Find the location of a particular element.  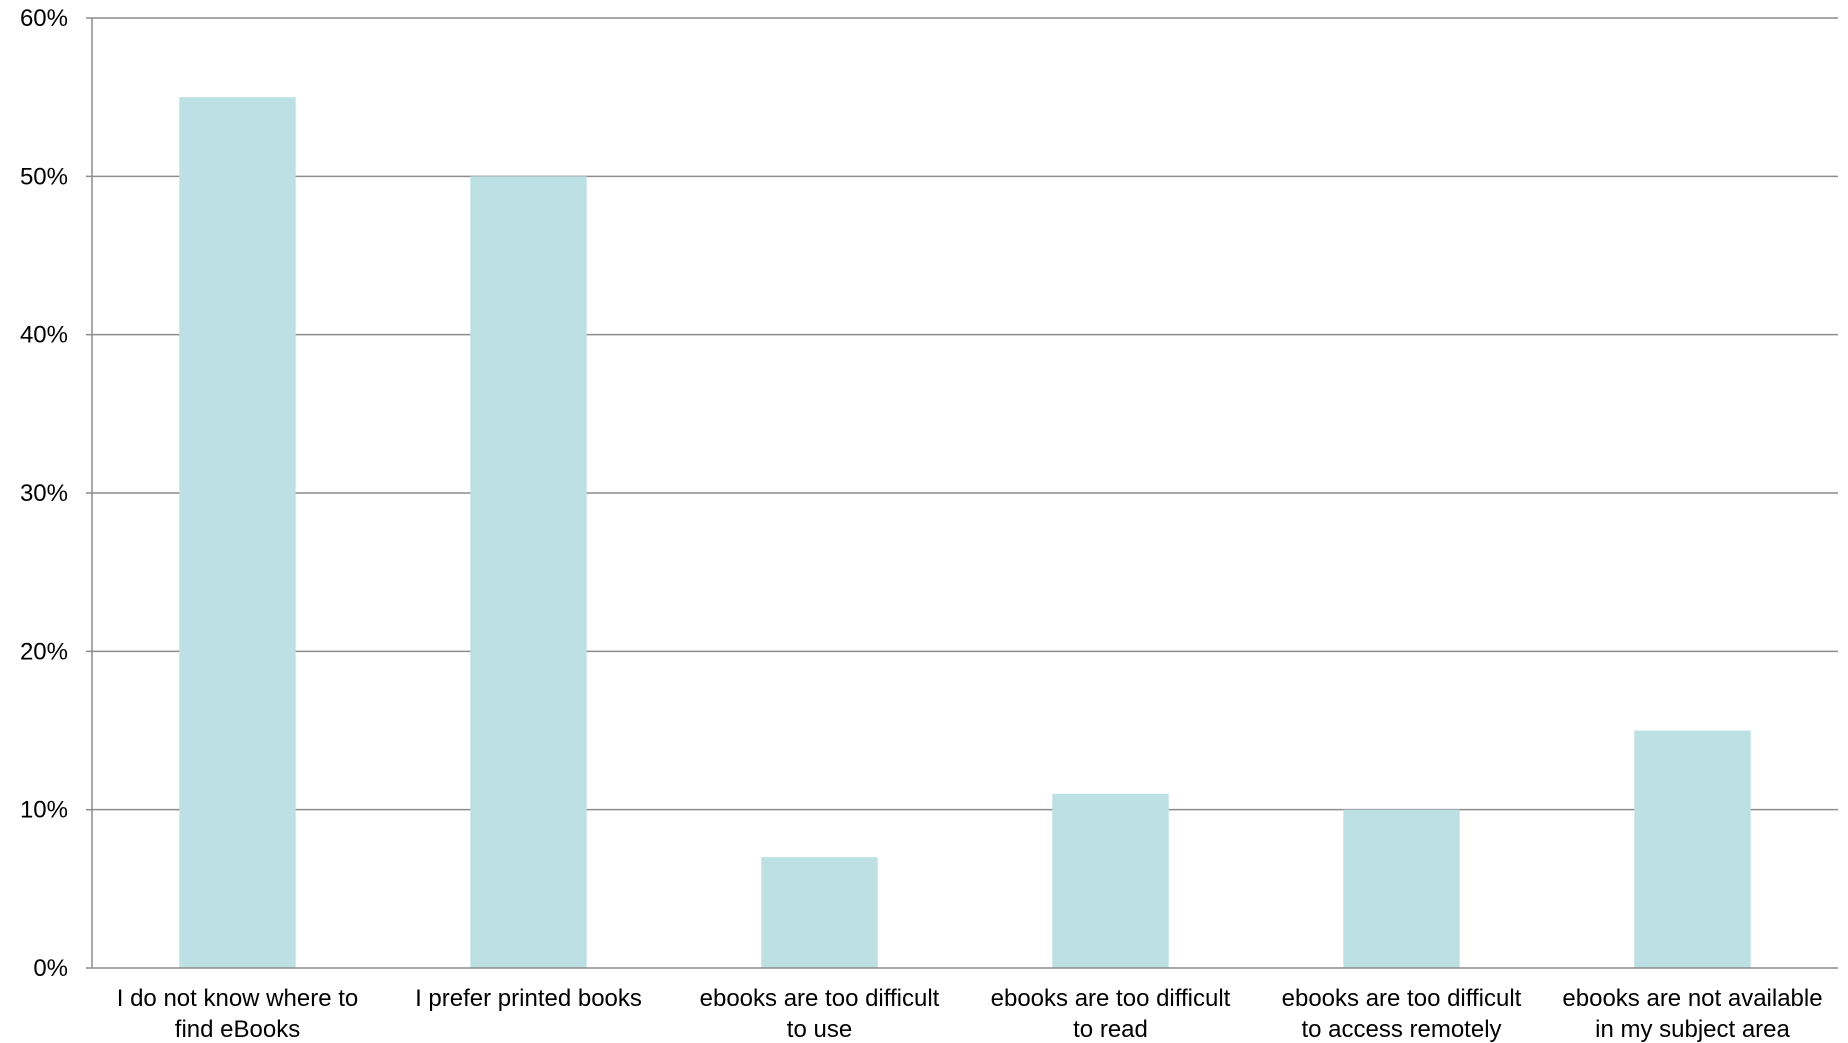

x-category-label: to read is located at coordinates (1110, 1029).